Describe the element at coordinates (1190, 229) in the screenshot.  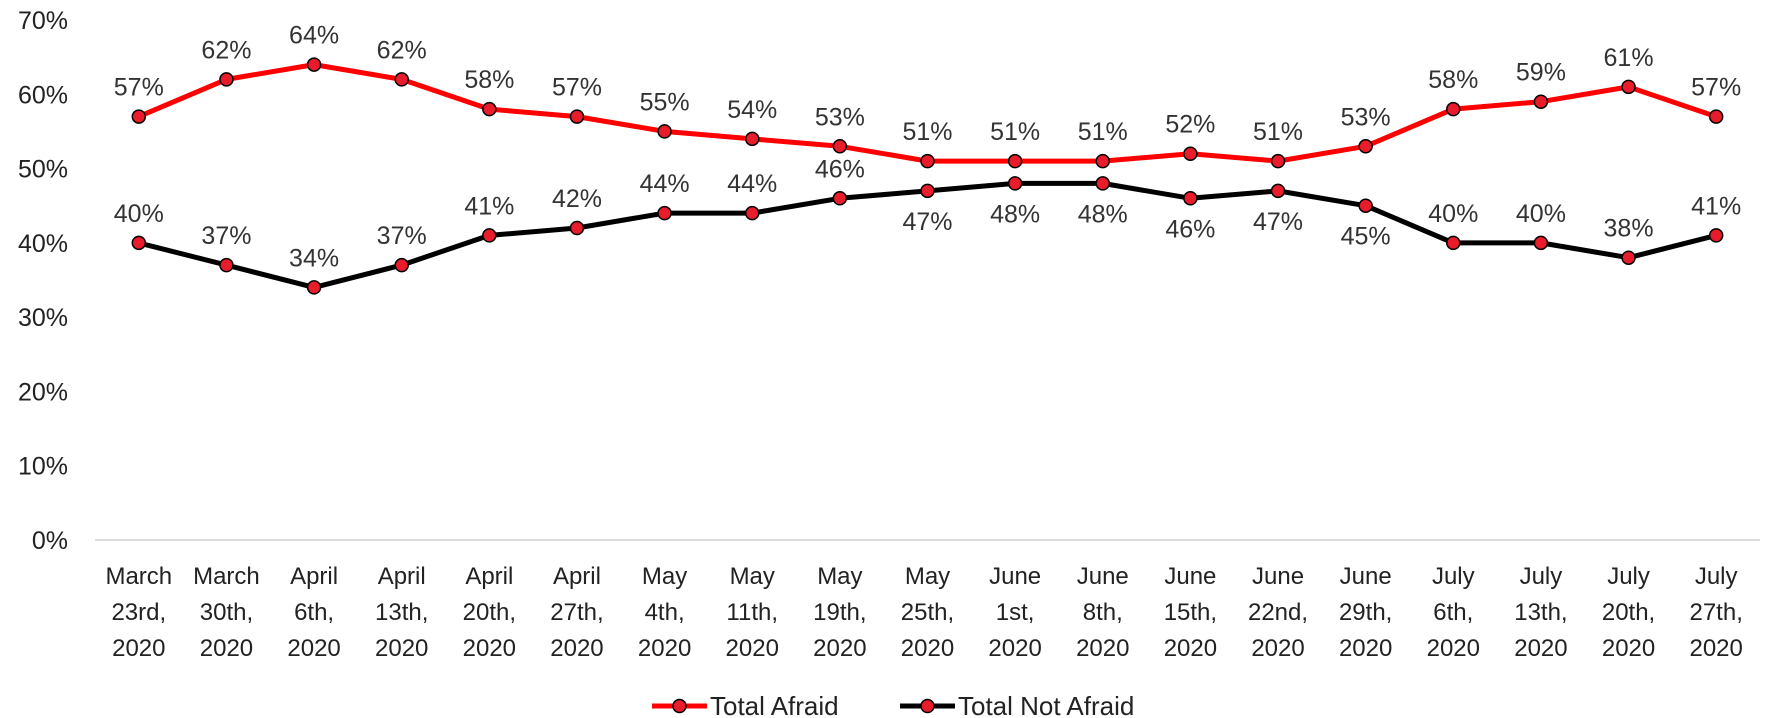
I see `data-label: 46%` at that location.